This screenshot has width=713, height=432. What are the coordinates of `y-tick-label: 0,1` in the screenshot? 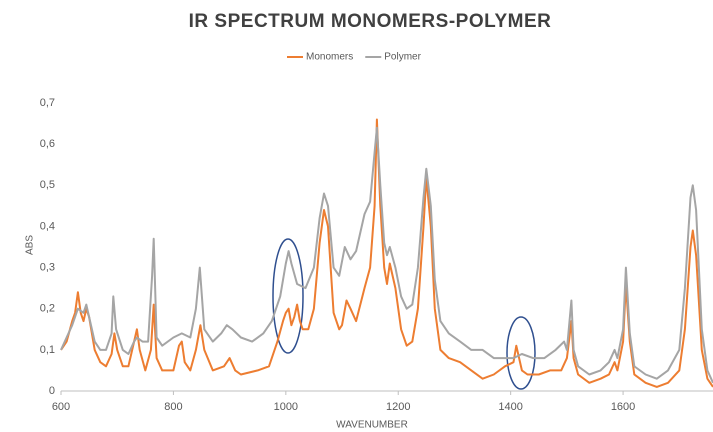 It's located at (47, 350).